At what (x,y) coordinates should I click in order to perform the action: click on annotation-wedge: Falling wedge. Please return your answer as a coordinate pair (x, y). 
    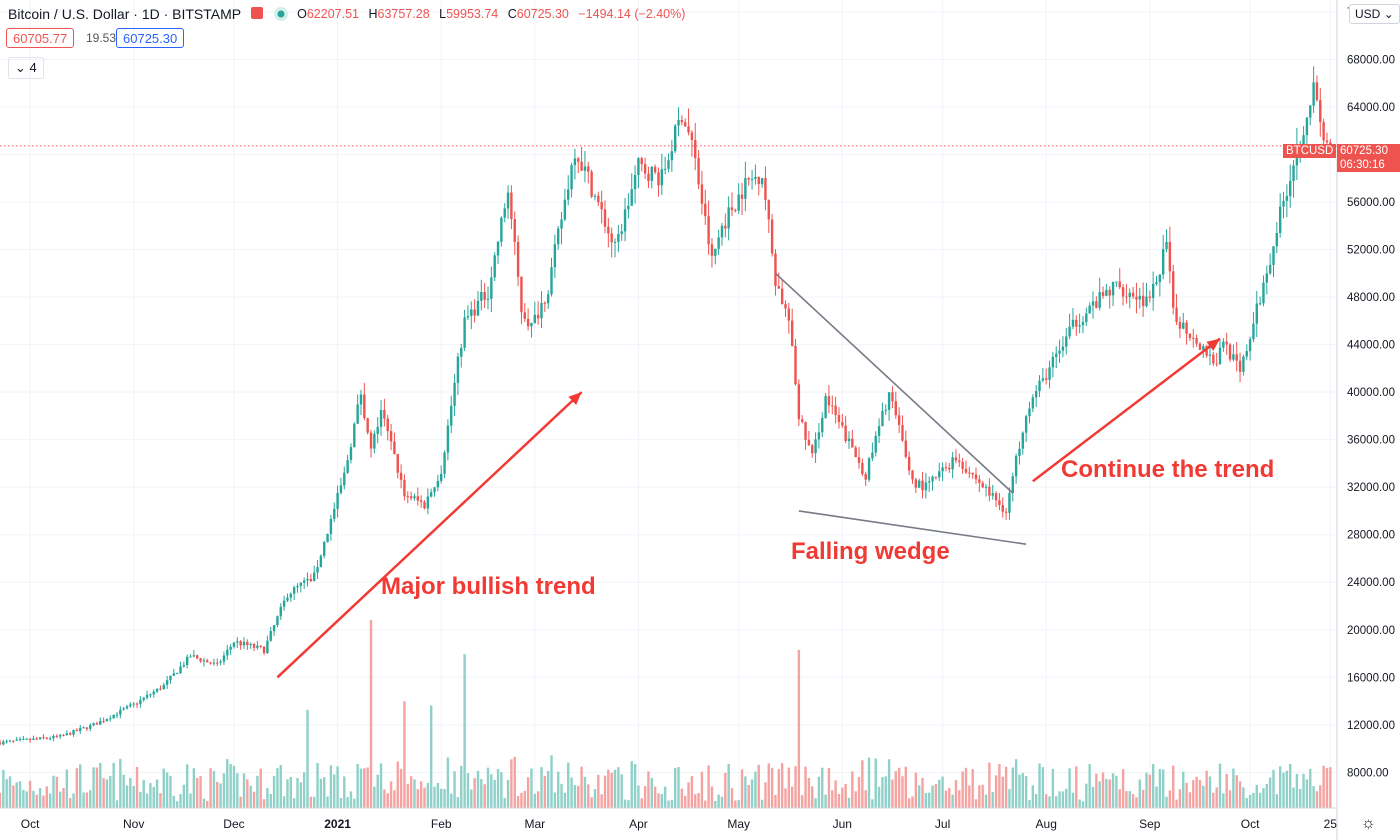
    Looking at the image, I should click on (870, 551).